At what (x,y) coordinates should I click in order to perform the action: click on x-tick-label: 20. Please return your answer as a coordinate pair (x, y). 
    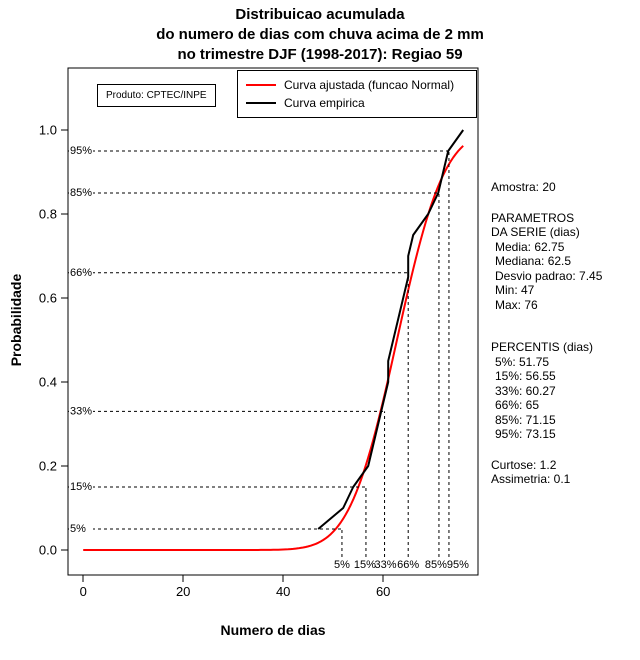
    Looking at the image, I should click on (183, 591).